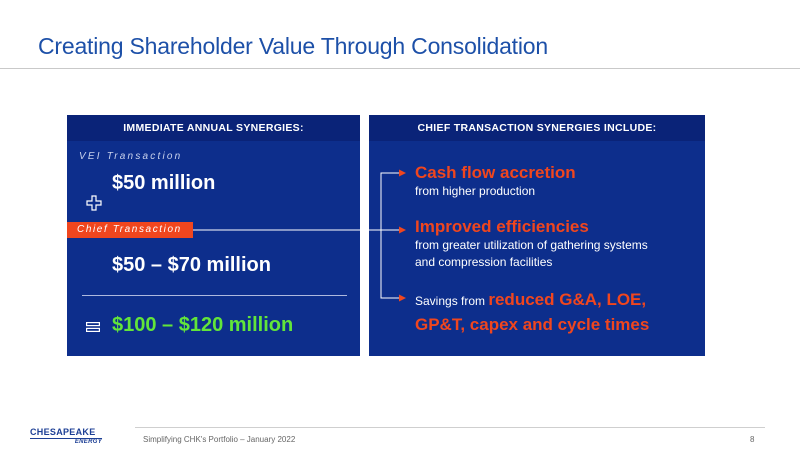 The width and height of the screenshot is (800, 450). I want to click on logo-wordmark: CHESAPEAKE, so click(63, 432).